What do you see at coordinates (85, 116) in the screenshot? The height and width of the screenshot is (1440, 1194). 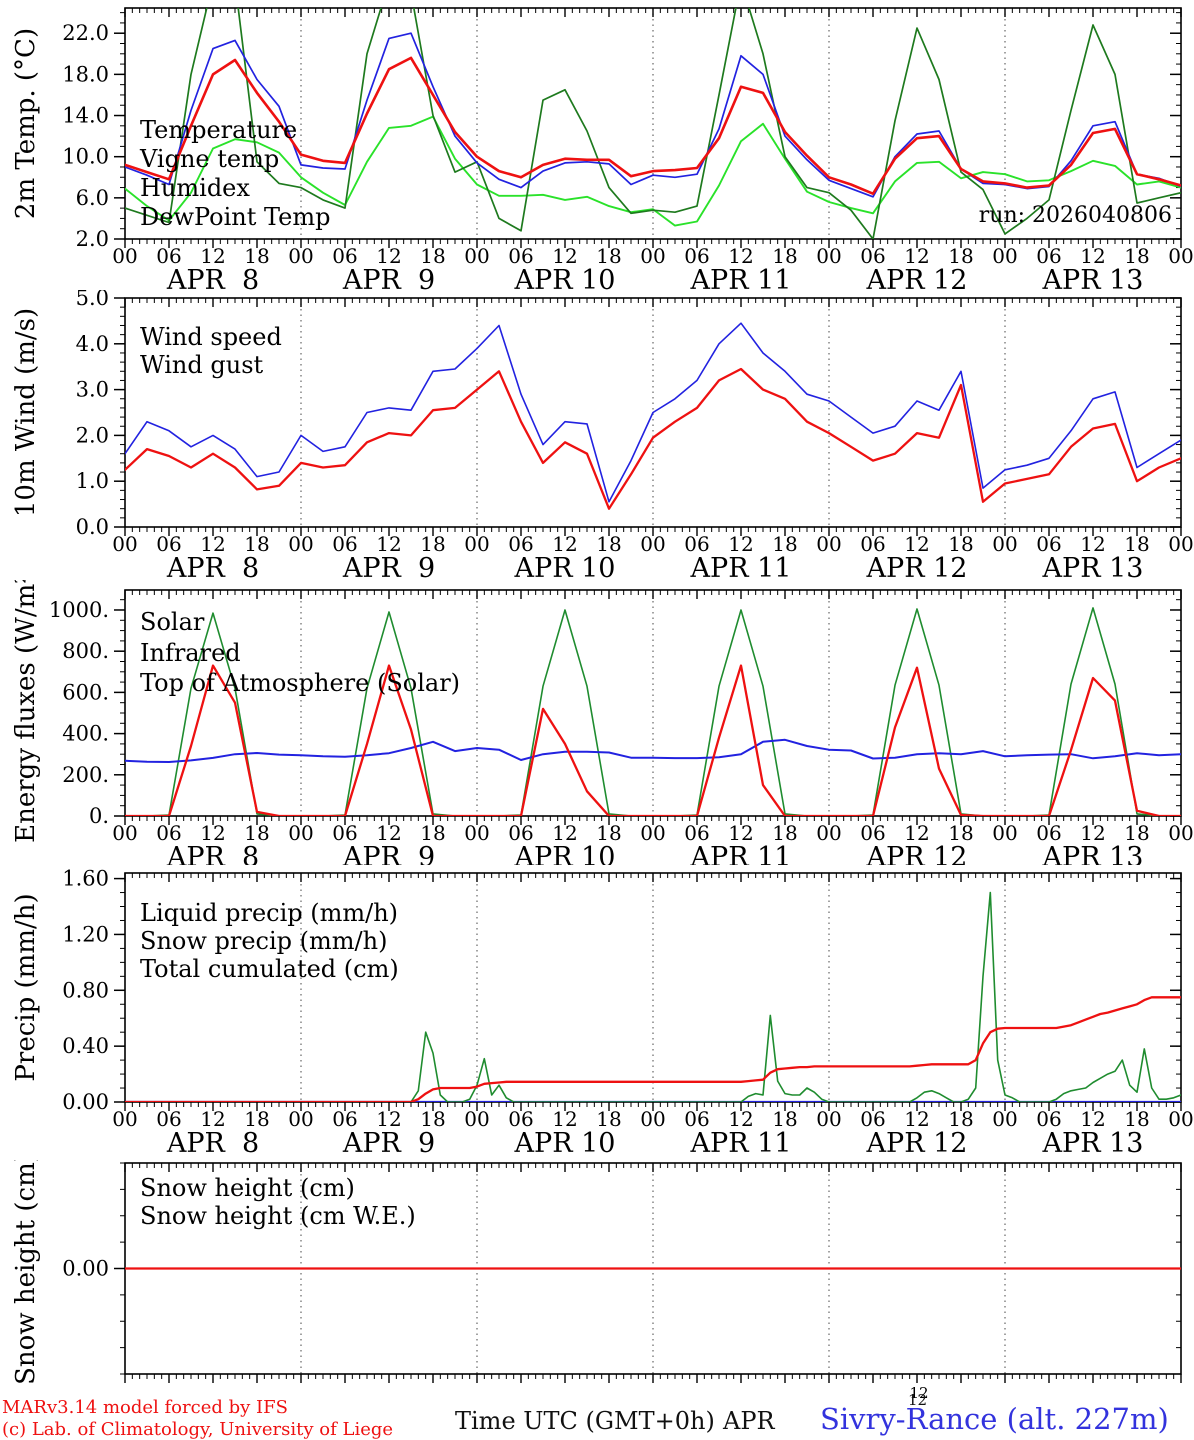 I see `y-tick-label: 14.0` at bounding box center [85, 116].